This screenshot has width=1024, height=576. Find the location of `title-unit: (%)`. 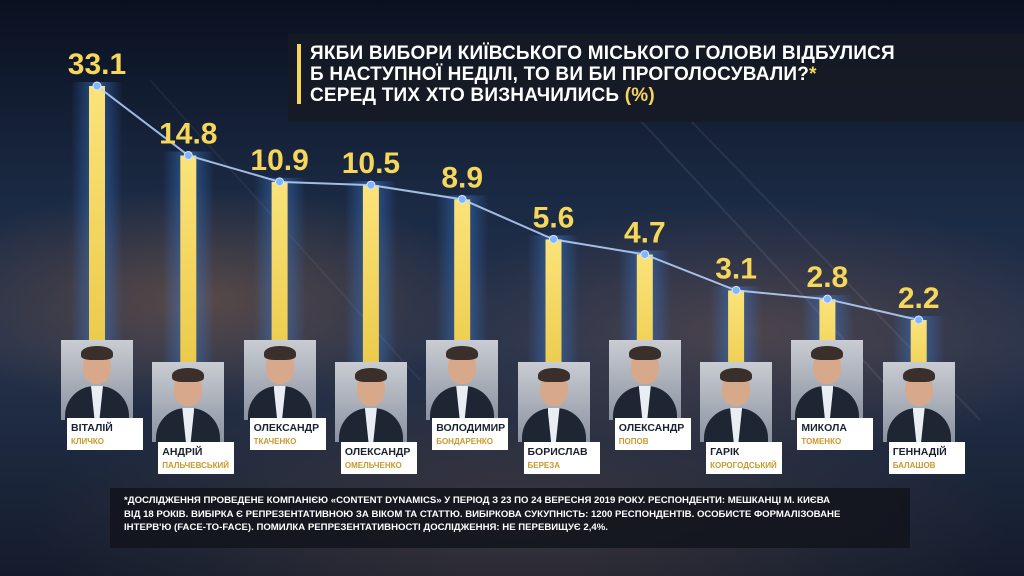

title-unit: (%) is located at coordinates (639, 95).